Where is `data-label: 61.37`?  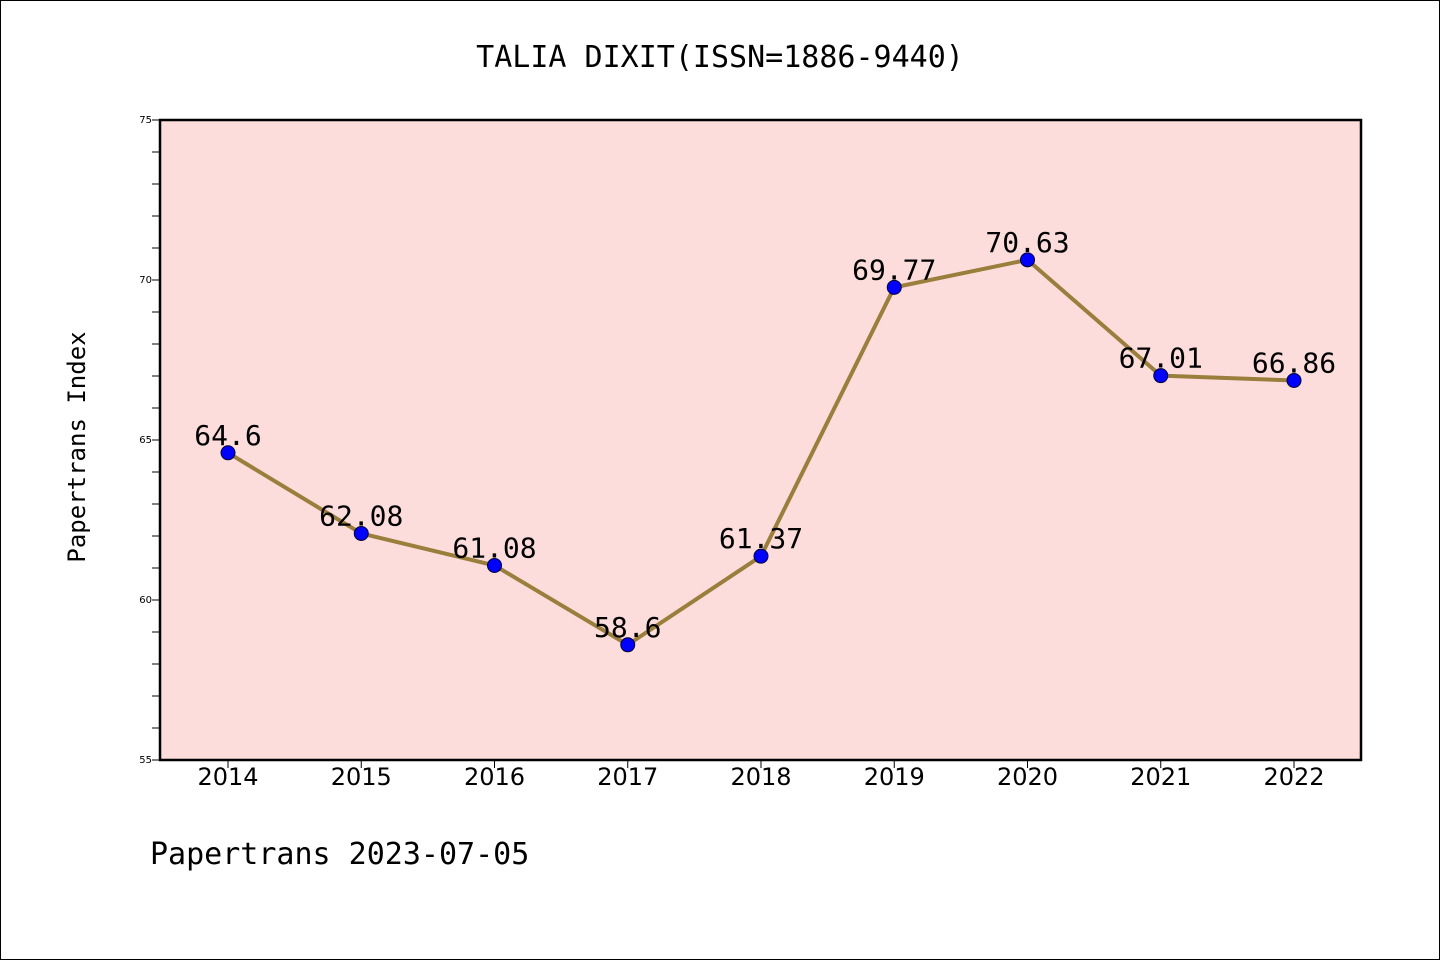 data-label: 61.37 is located at coordinates (761, 538).